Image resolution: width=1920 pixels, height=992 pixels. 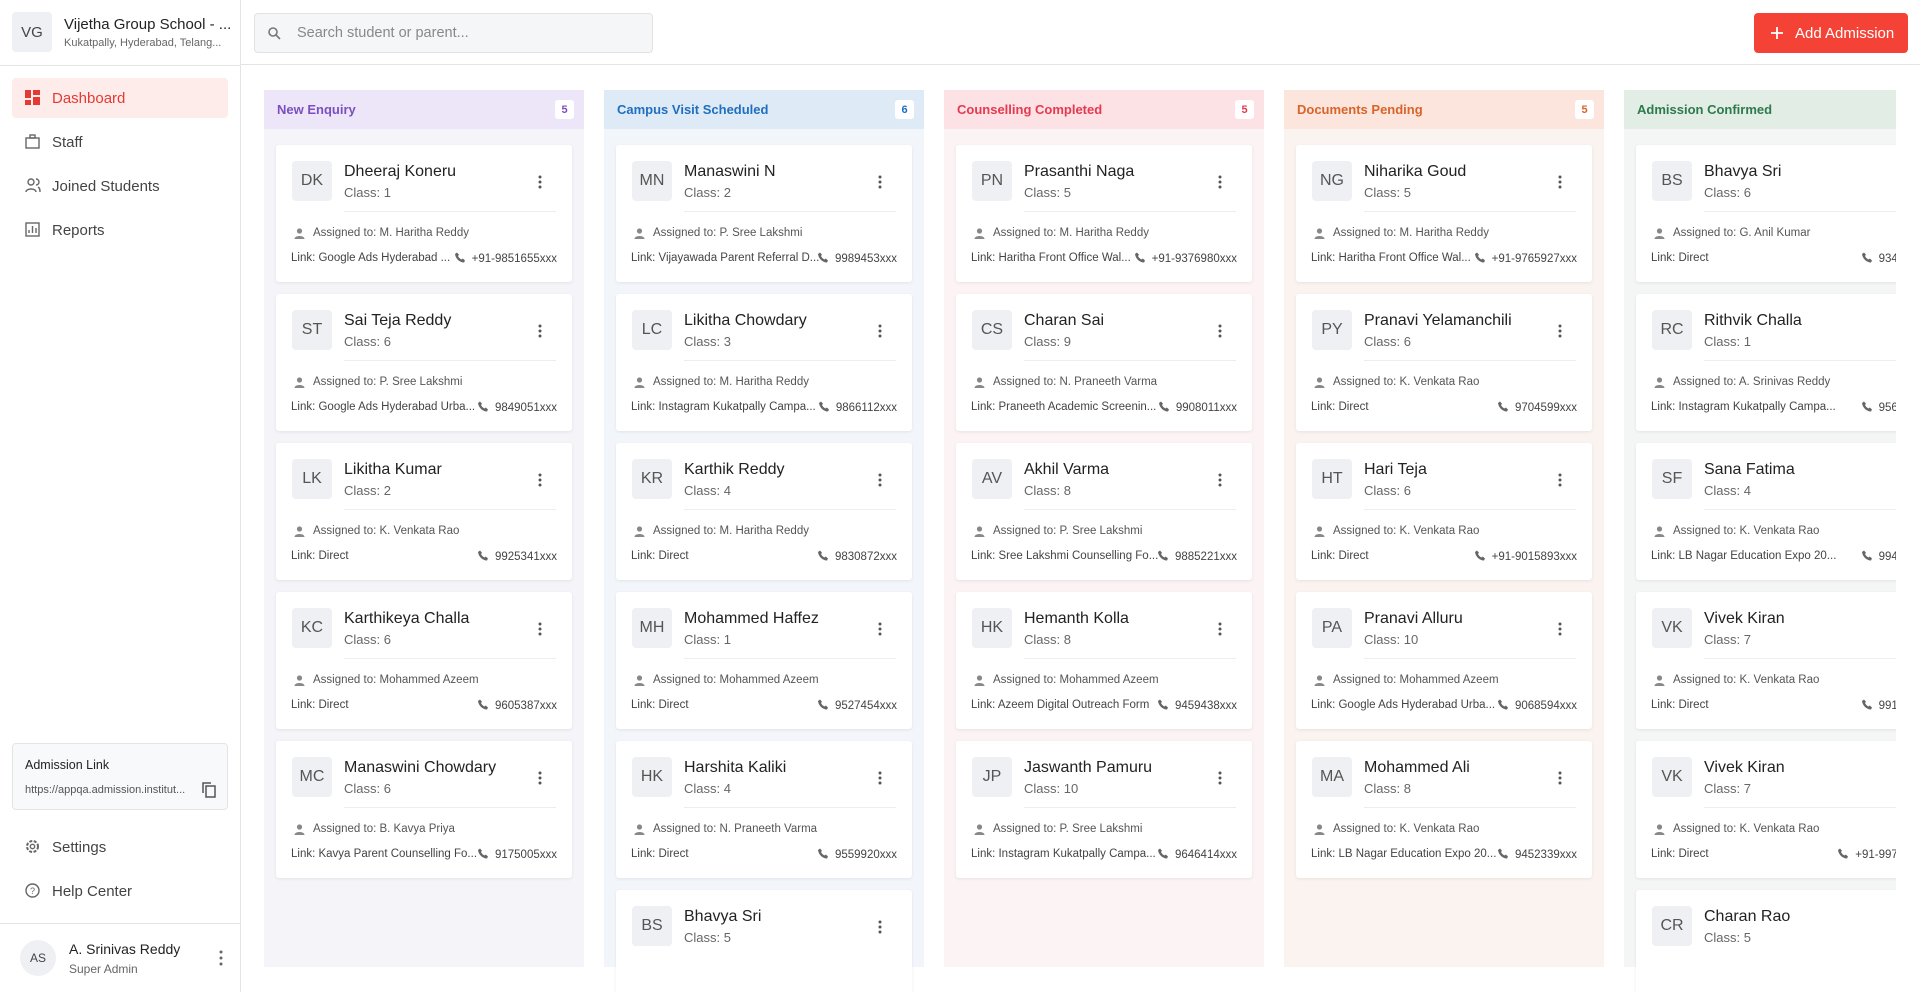 I want to click on nav-item: Dashboard, so click(x=120, y=98).